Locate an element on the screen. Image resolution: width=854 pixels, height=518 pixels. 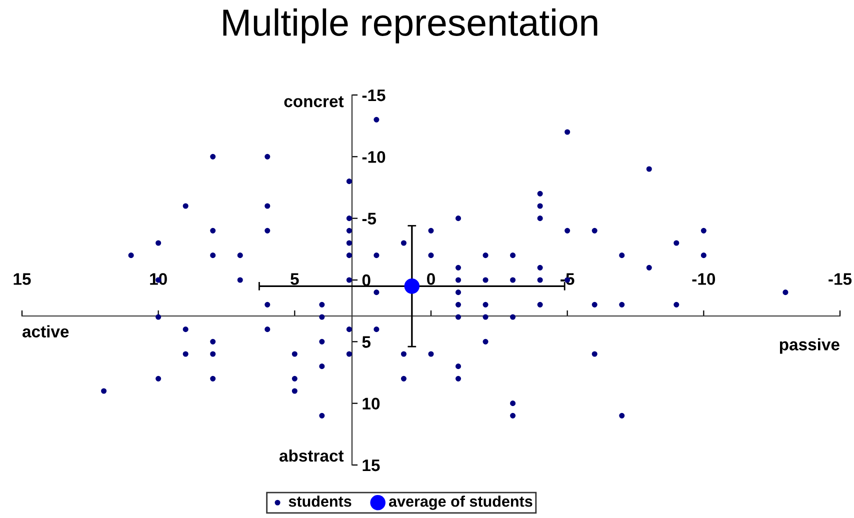
annotation: abstract is located at coordinates (311, 455).